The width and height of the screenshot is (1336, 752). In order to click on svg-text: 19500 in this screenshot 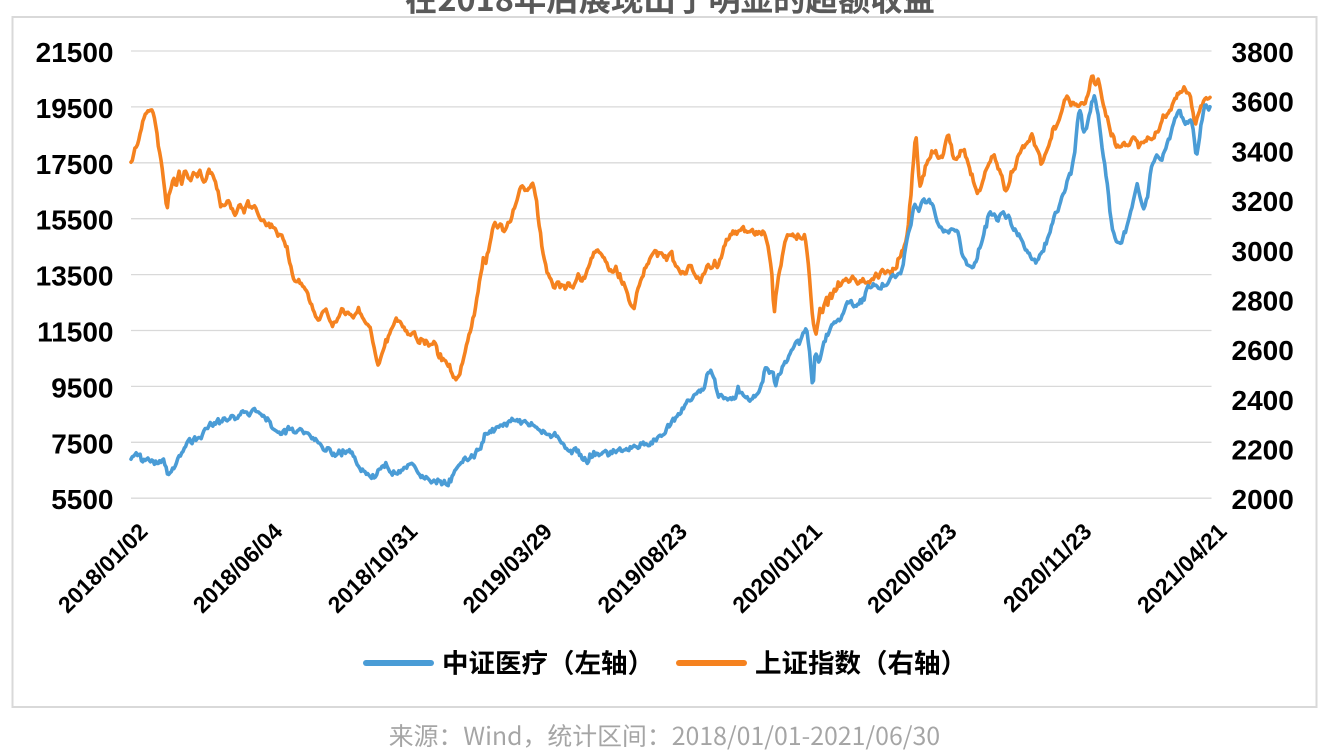, I will do `click(75, 108)`.